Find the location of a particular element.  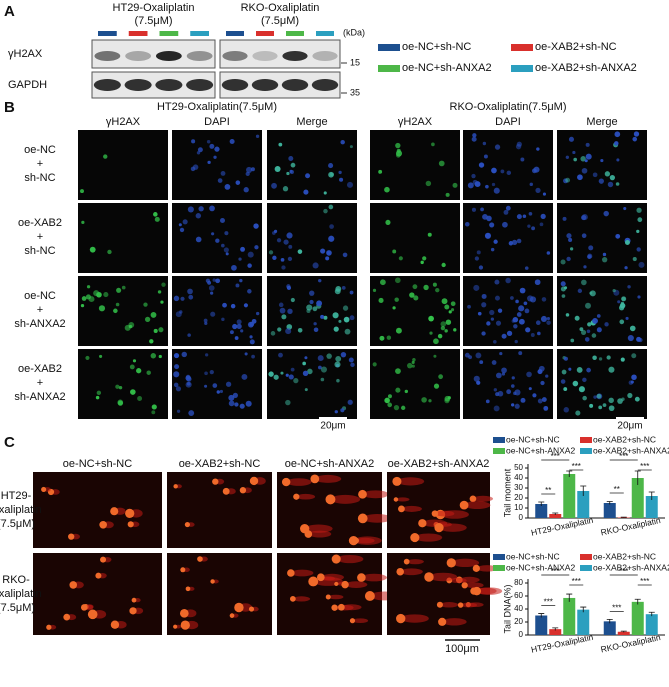

legend-label: oe-XAB2+sh-ANXA2 is located at coordinates (631, 567).